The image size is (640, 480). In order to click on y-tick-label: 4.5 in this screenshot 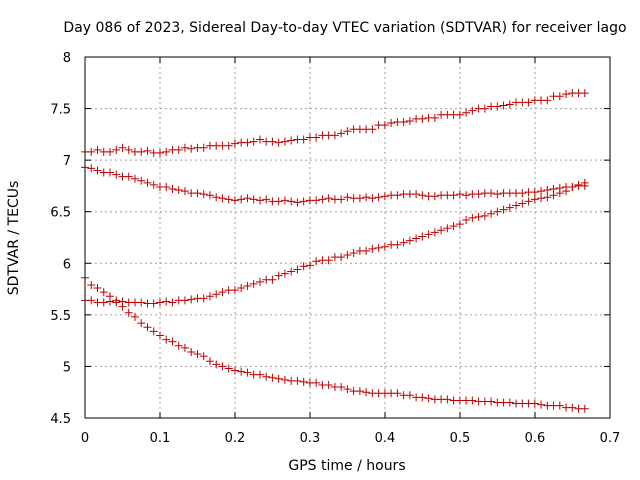, I will do `click(60, 419)`.